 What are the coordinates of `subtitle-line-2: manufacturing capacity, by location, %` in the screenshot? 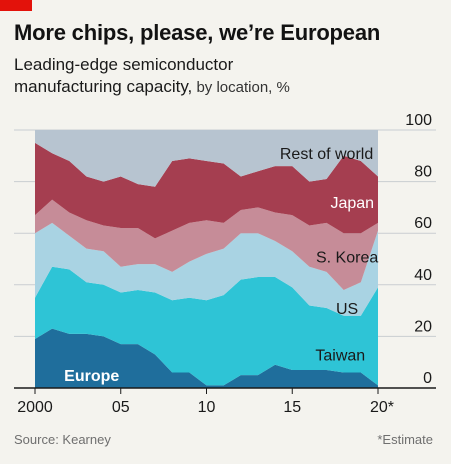 It's located at (224, 87).